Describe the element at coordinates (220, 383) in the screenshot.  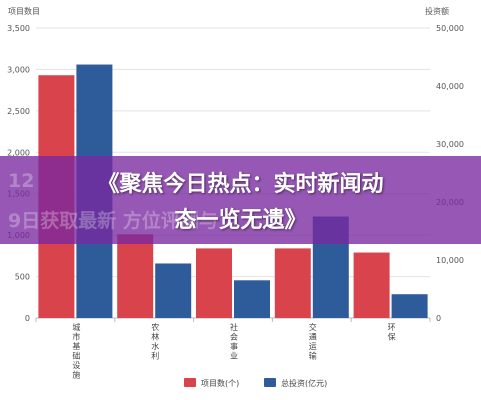
I see `legend-label: 项目数(个)` at that location.